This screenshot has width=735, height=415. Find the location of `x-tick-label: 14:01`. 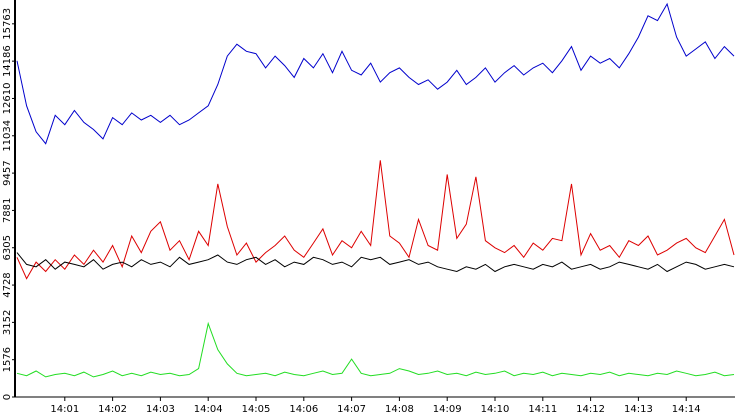

x-tick-label: 14:01 is located at coordinates (64, 409).